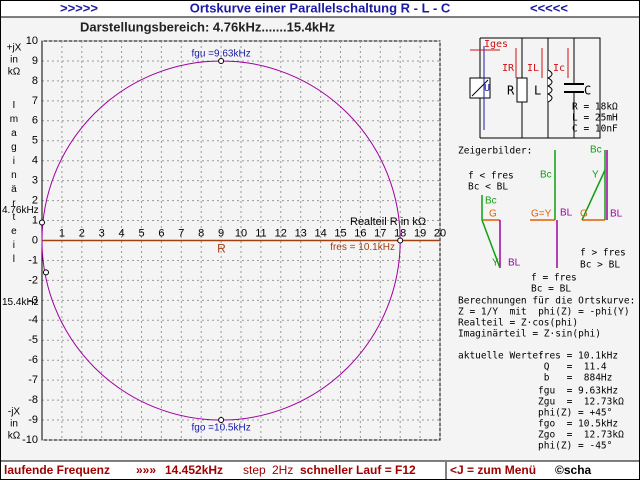  What do you see at coordinates (35, 220) in the screenshot?
I see `y-tick-label: 1` at bounding box center [35, 220].